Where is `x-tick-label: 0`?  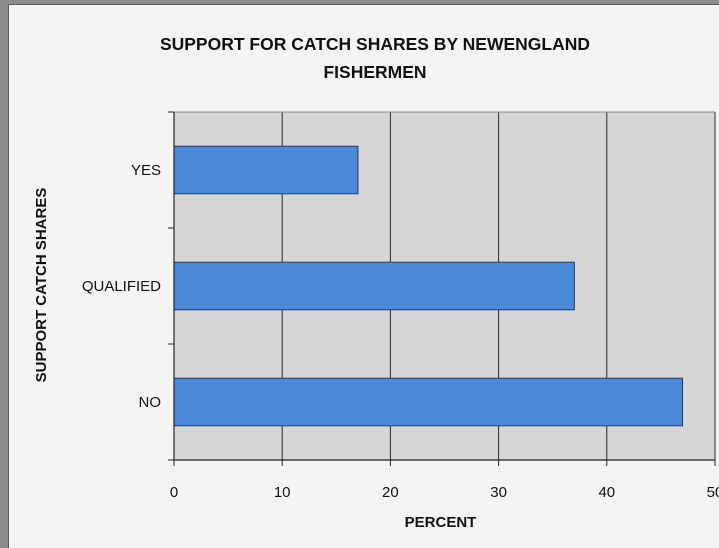
x-tick-label: 0 is located at coordinates (174, 492).